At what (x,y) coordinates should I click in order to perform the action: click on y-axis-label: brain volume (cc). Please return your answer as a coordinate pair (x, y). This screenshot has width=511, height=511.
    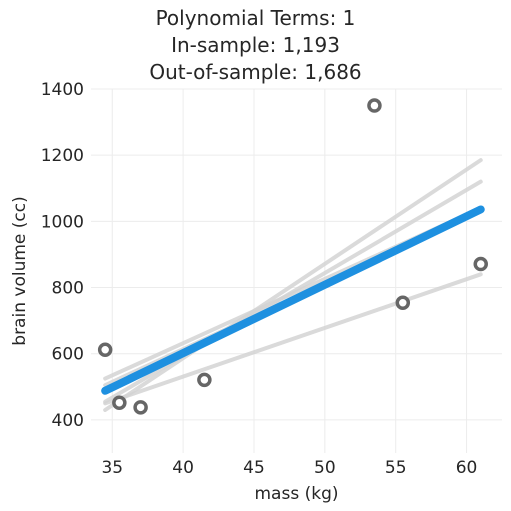
    Looking at the image, I should click on (20, 270).